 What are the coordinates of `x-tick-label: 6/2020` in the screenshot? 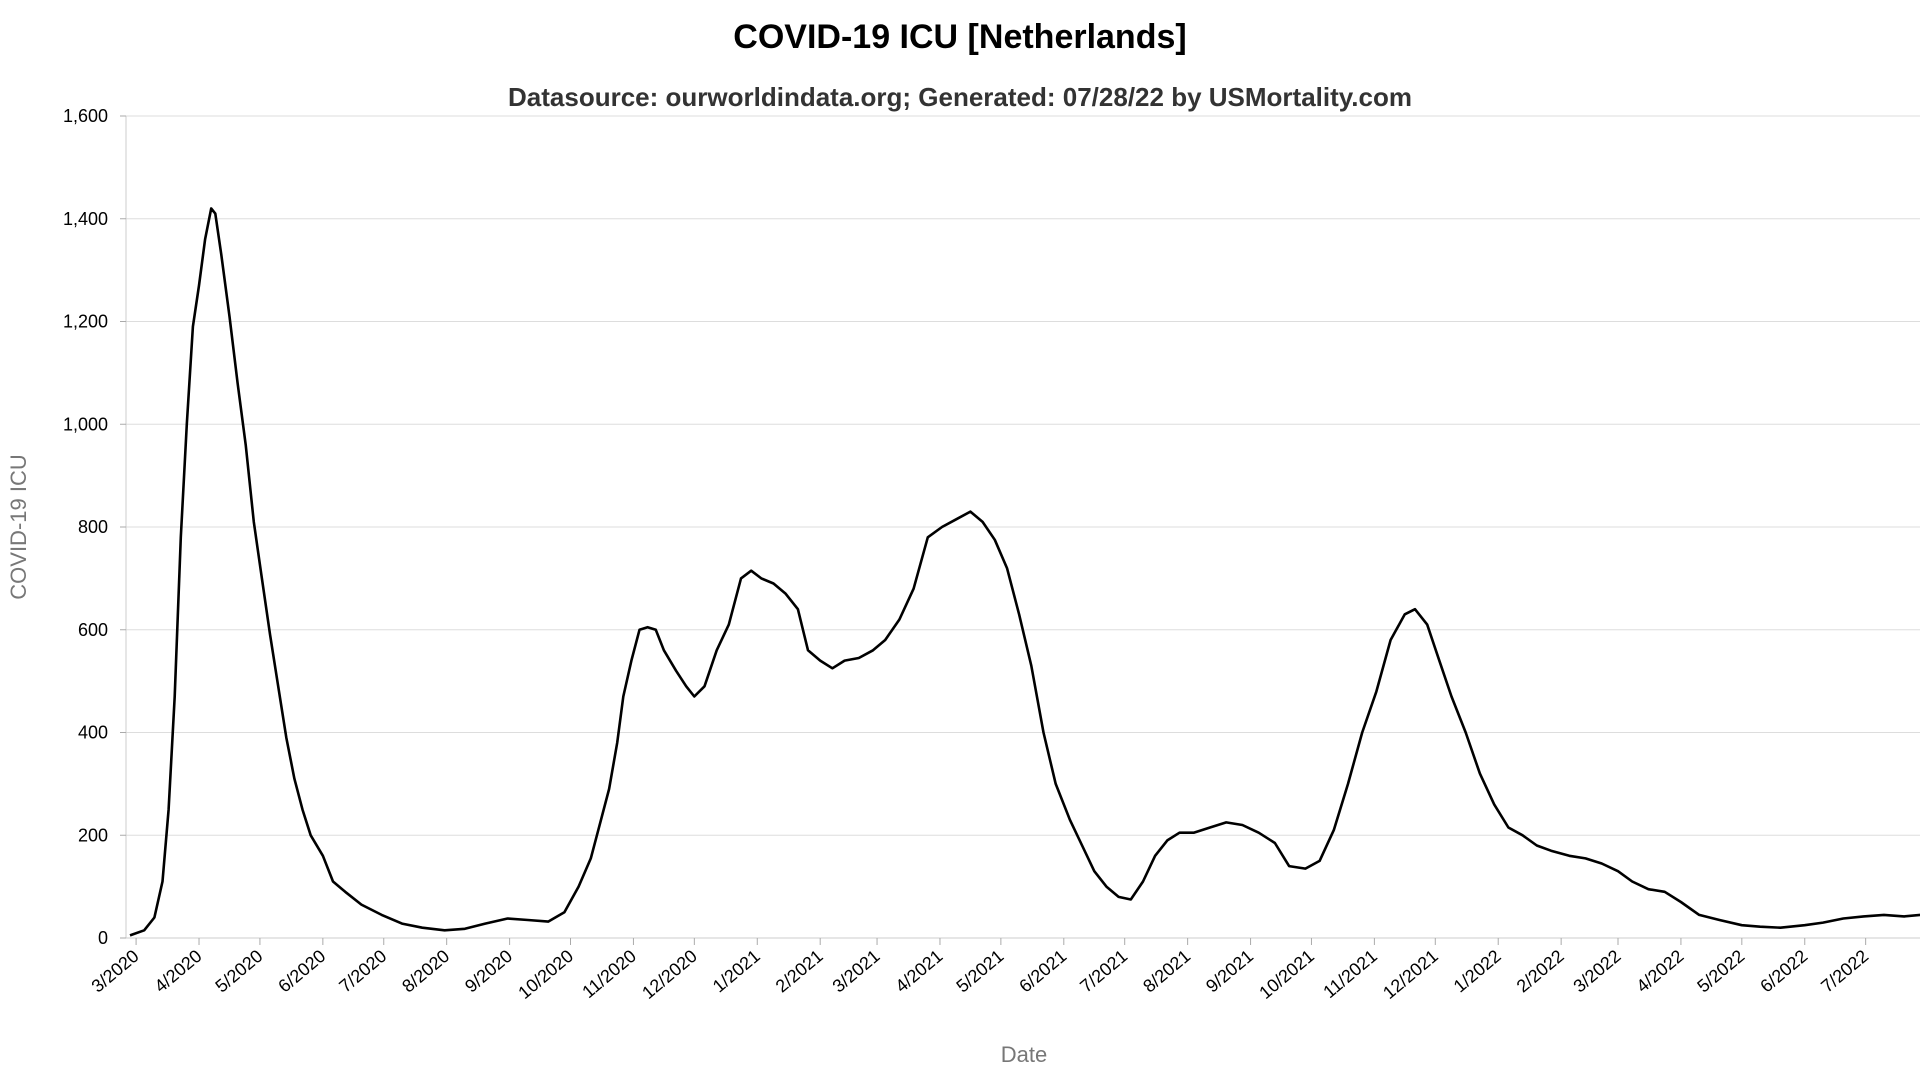 It's located at (301, 971).